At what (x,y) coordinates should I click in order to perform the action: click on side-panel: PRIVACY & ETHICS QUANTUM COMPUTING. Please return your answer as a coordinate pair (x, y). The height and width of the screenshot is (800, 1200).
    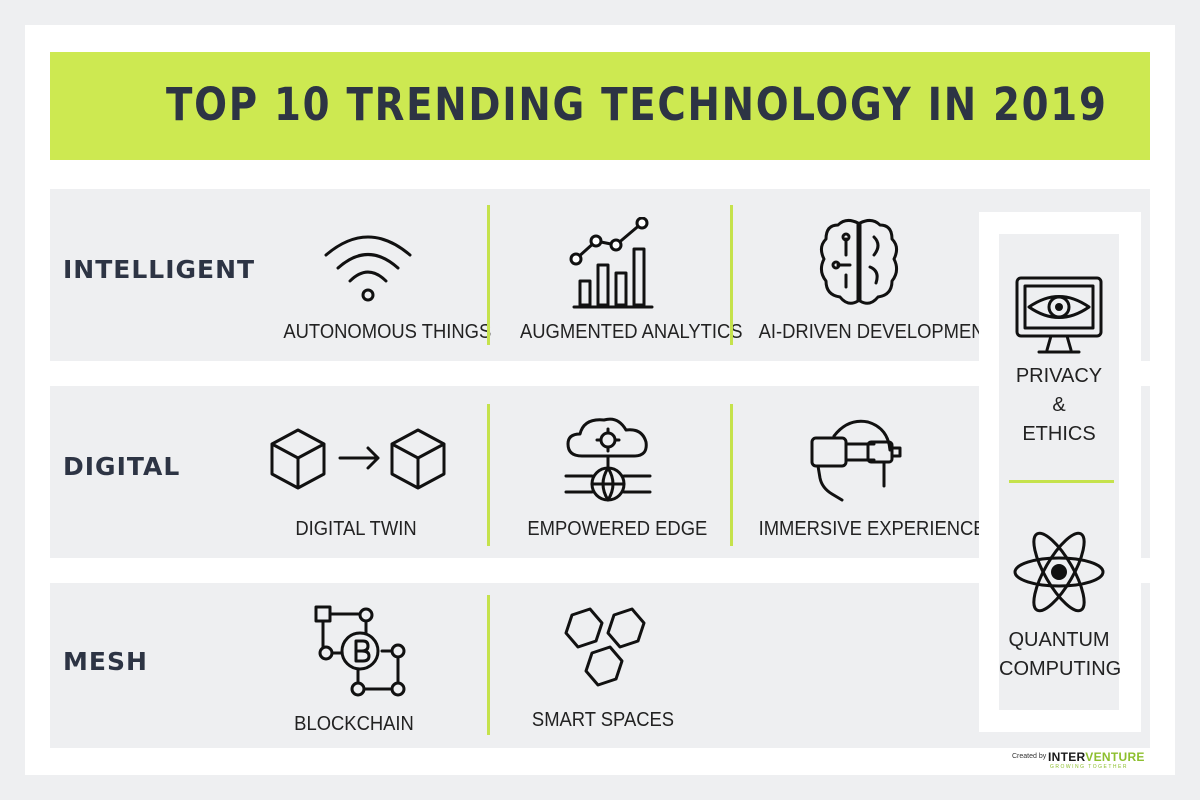
    Looking at the image, I should click on (1060, 472).